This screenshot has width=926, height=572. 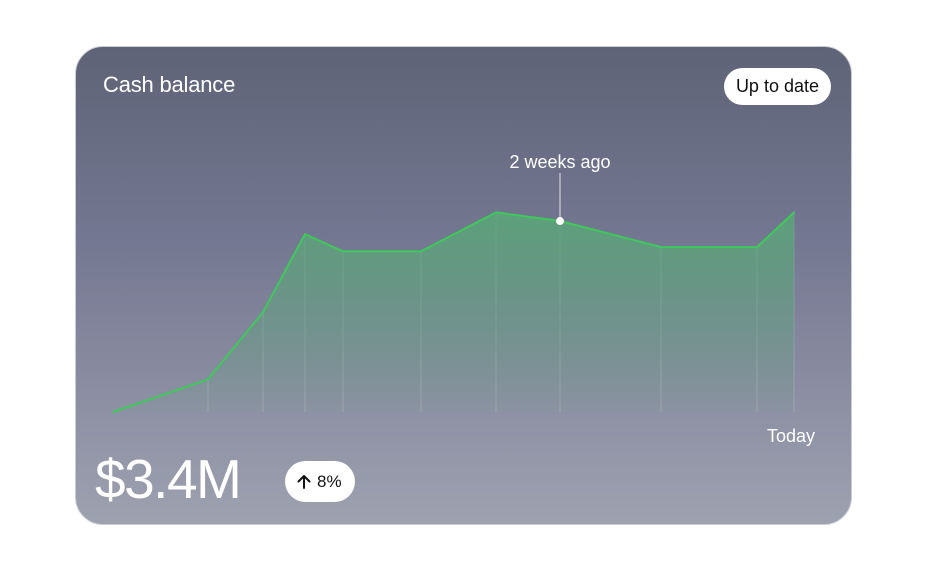 What do you see at coordinates (304, 481) in the screenshot?
I see `arrow-up-icon` at bounding box center [304, 481].